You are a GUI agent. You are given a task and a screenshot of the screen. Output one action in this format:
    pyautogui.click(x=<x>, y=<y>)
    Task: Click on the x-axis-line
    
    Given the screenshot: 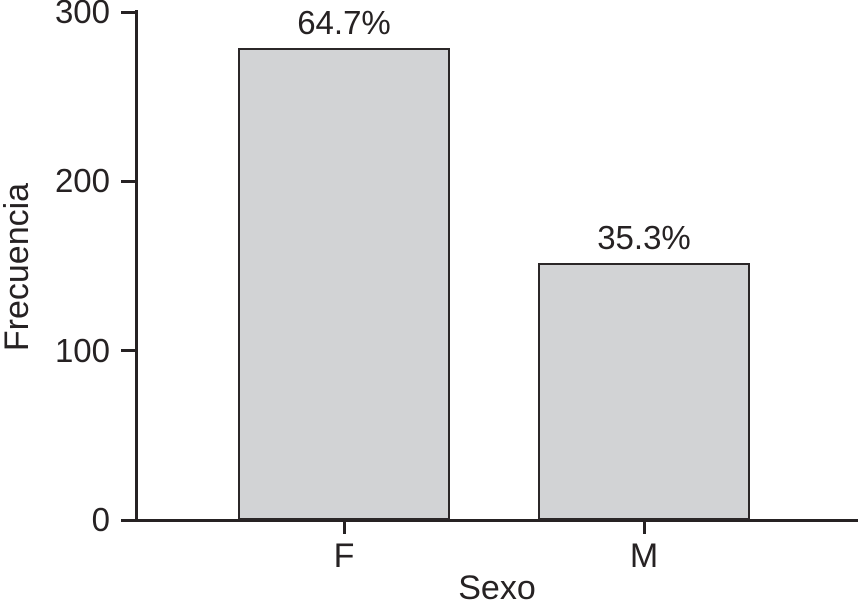 What is the action you would take?
    pyautogui.click(x=496, y=520)
    